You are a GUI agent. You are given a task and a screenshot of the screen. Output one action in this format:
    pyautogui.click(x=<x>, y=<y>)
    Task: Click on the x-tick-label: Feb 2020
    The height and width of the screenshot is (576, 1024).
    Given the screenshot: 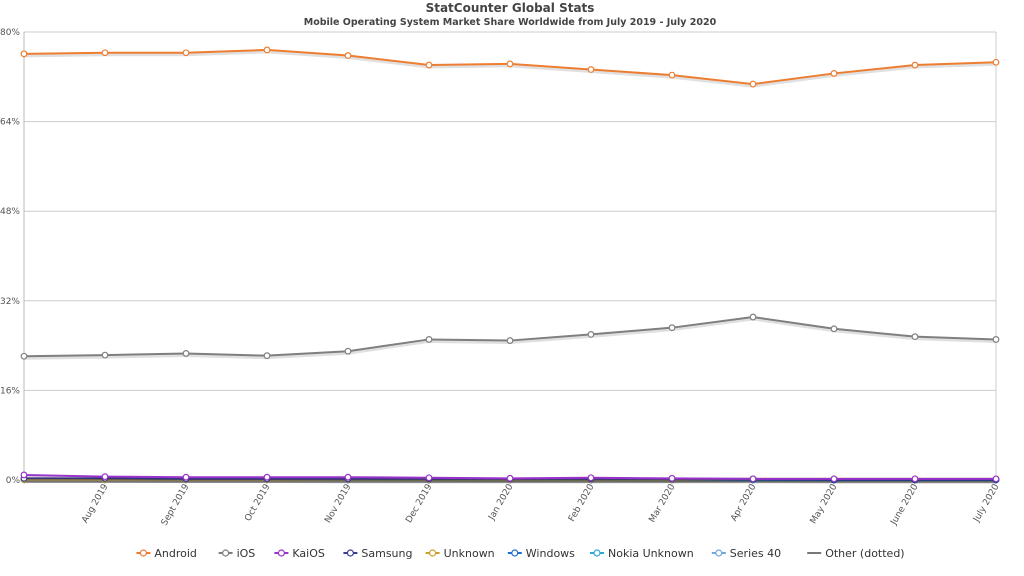 What is the action you would take?
    pyautogui.click(x=582, y=502)
    